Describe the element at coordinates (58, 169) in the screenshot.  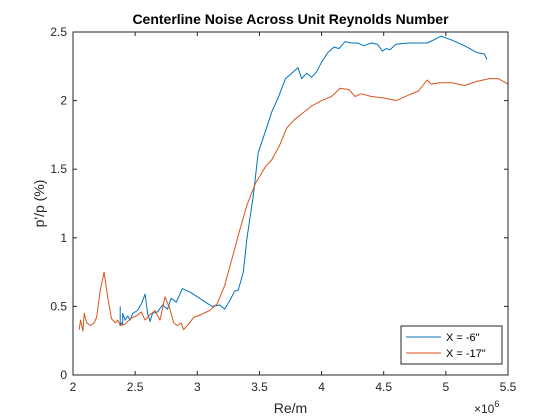
I see `y-tick-label: 1.5` at that location.